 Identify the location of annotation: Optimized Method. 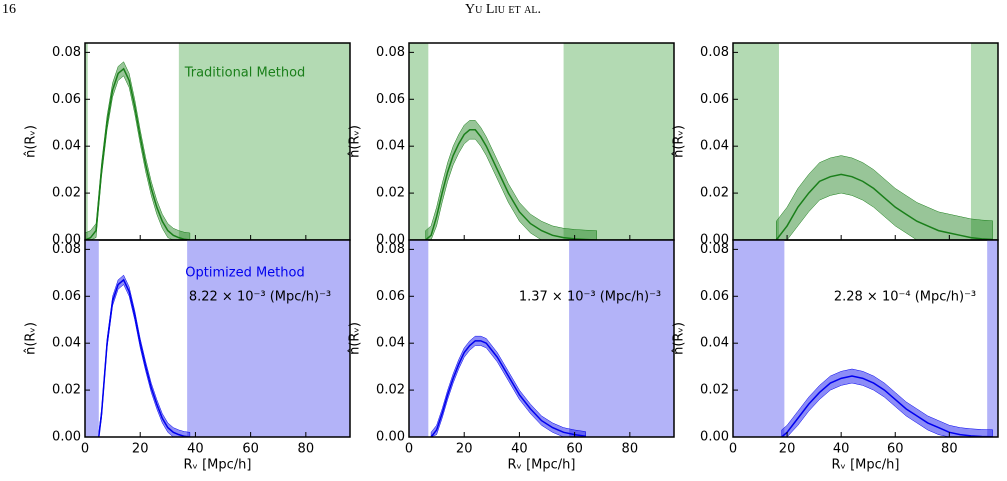
(244, 273).